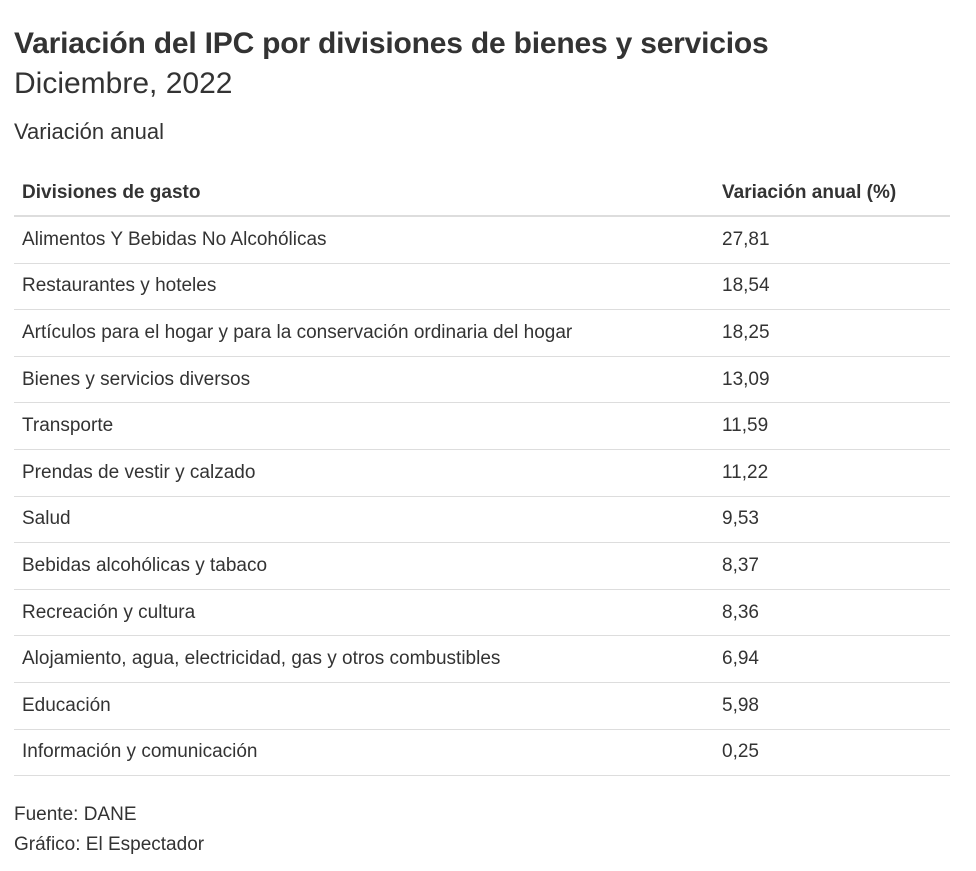 This screenshot has width=976, height=871. What do you see at coordinates (832, 520) in the screenshot?
I see `cell-variation: 9,53` at bounding box center [832, 520].